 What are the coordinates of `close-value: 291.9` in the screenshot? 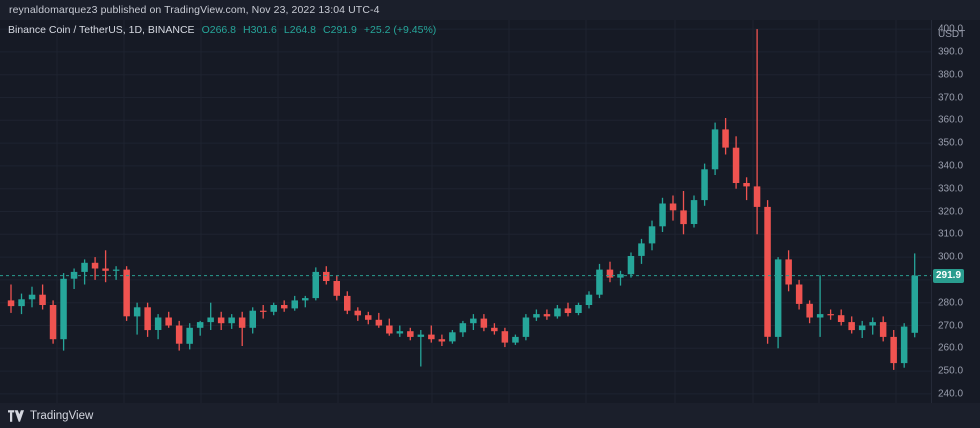 It's located at (343, 30).